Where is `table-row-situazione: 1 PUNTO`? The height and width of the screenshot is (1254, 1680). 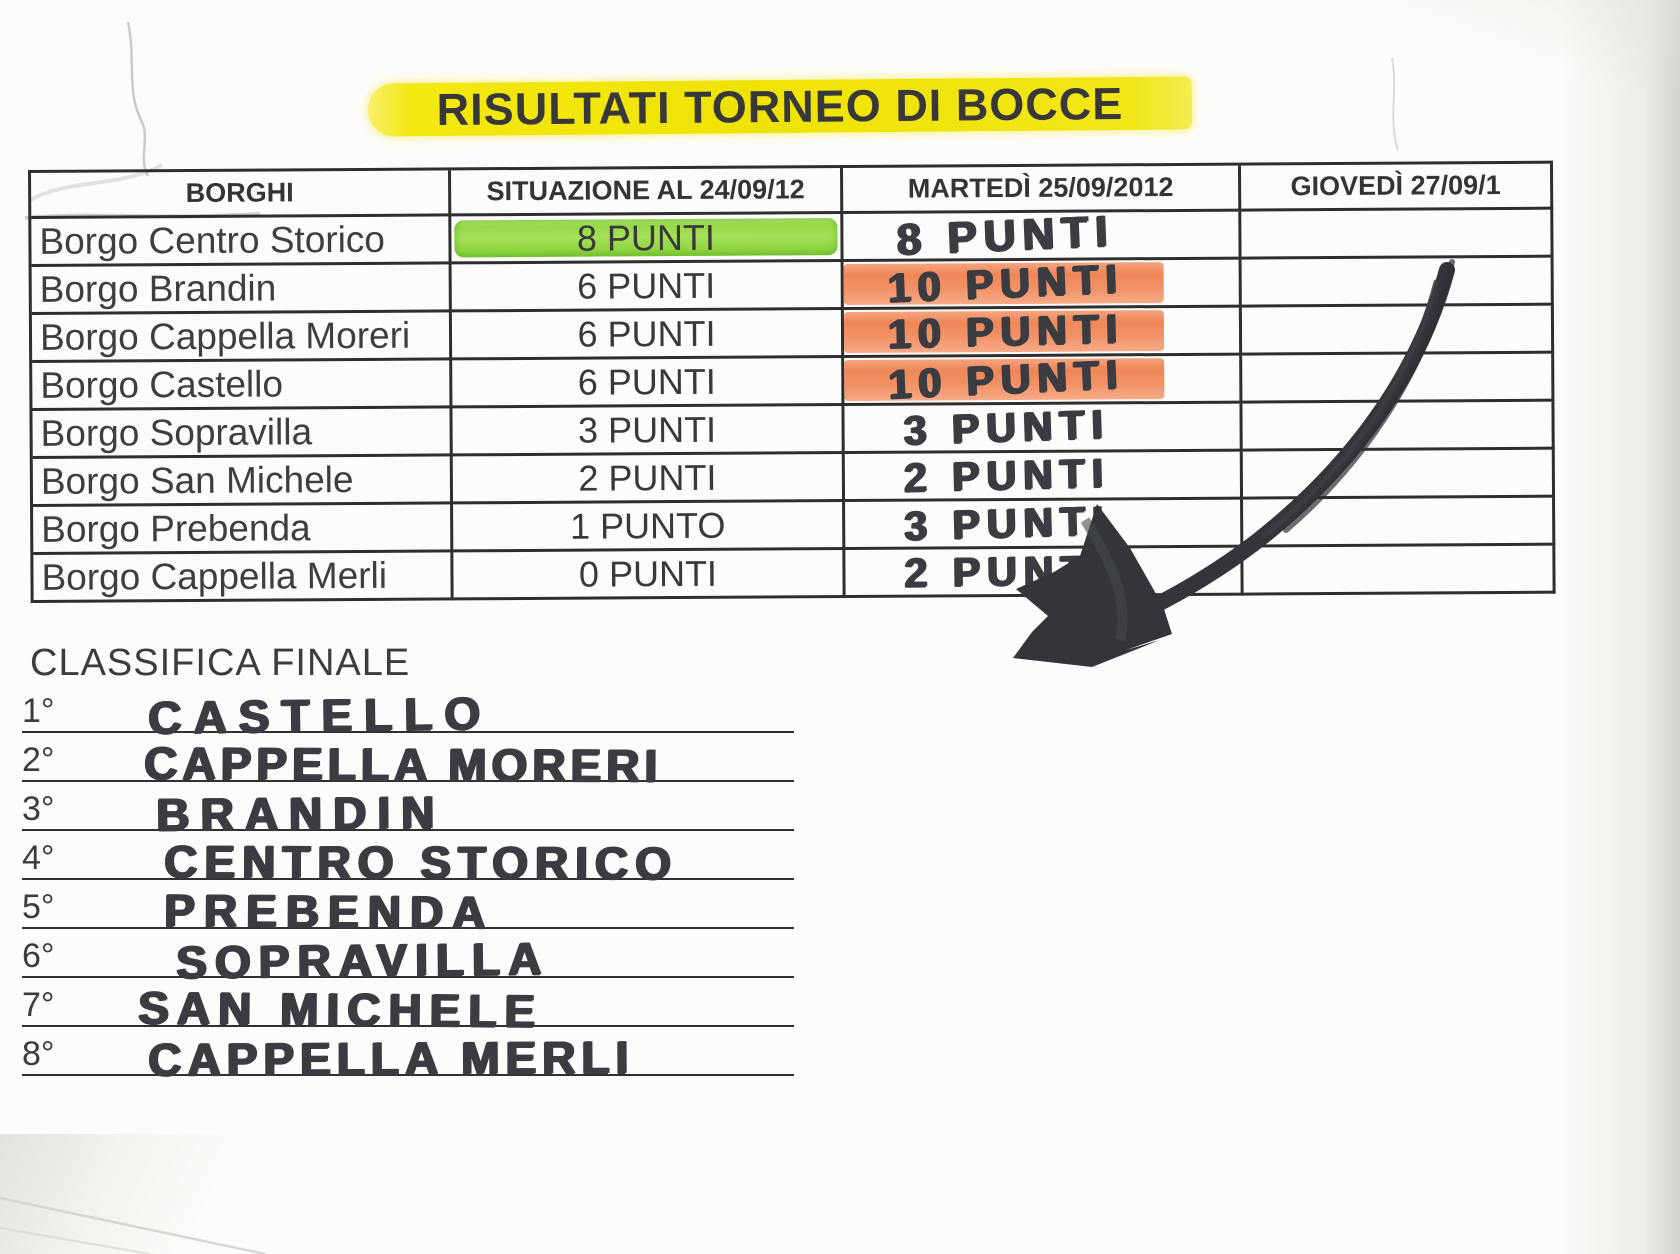
table-row-situazione: 1 PUNTO is located at coordinates (649, 527).